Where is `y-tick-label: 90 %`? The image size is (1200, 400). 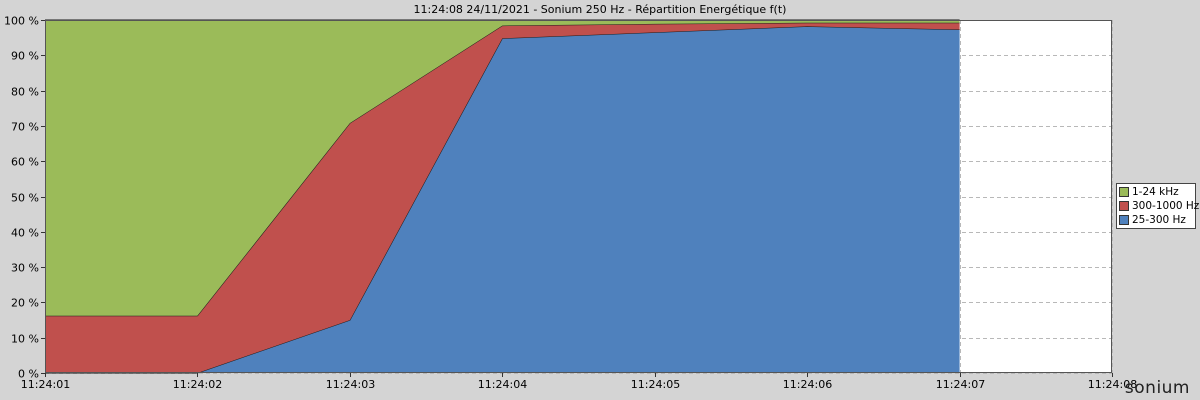
y-tick-label: 90 % is located at coordinates (25, 56).